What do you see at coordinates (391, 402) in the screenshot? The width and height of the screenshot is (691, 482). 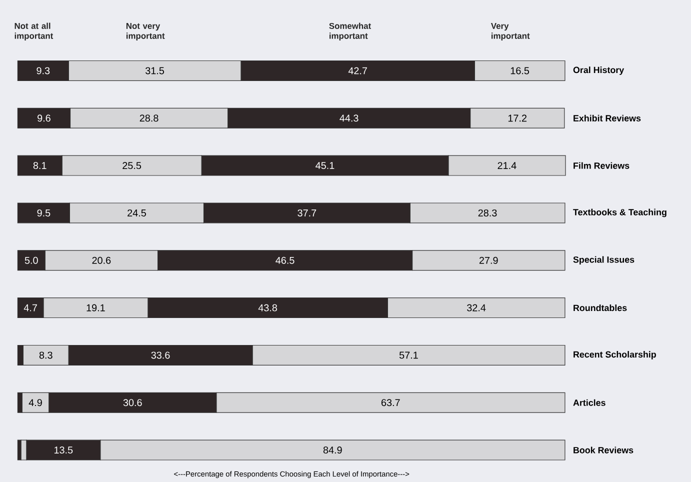 I see `data-label: 63.7` at bounding box center [391, 402].